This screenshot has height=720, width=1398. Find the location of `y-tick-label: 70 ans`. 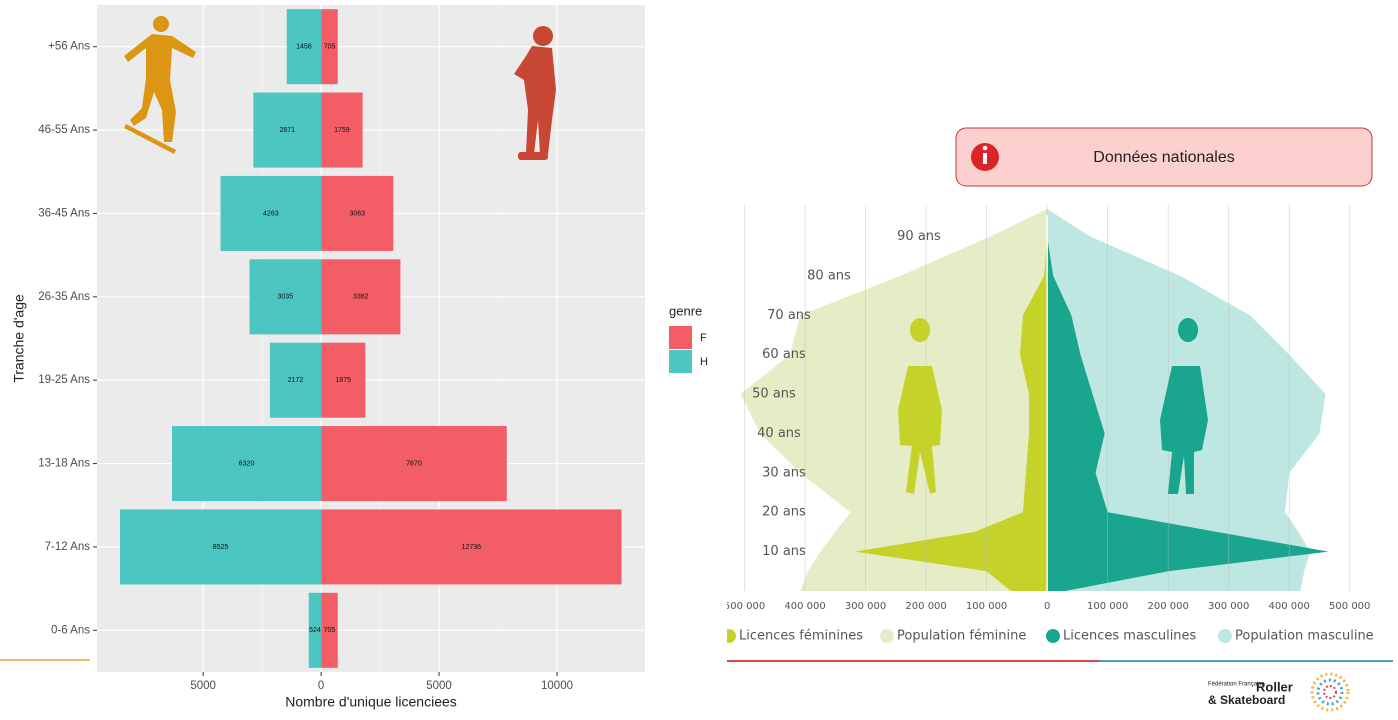

y-tick-label: 70 ans is located at coordinates (789, 315).